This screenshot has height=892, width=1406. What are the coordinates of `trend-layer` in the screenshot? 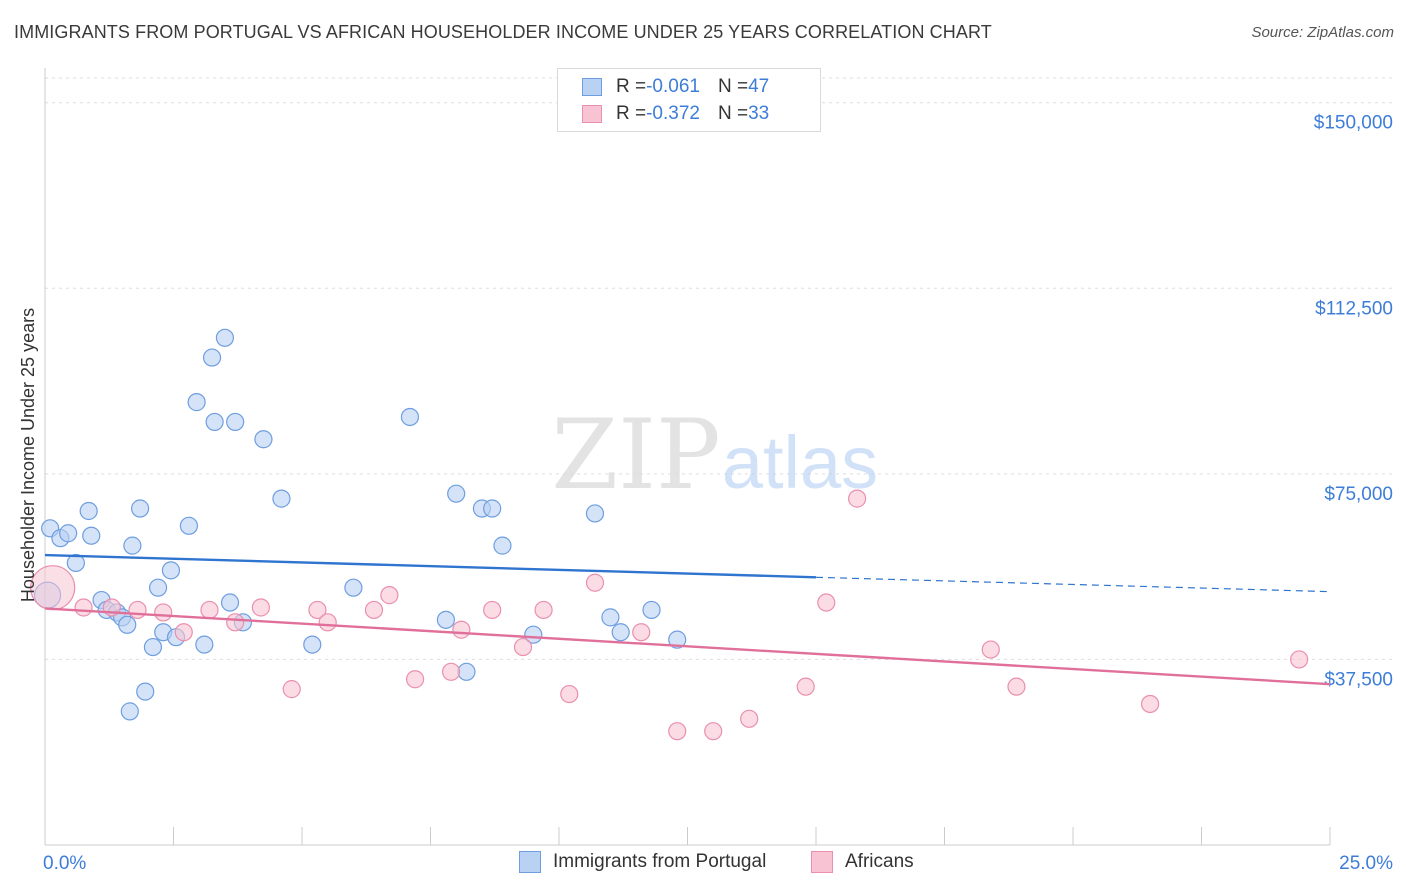 It's located at (687, 619).